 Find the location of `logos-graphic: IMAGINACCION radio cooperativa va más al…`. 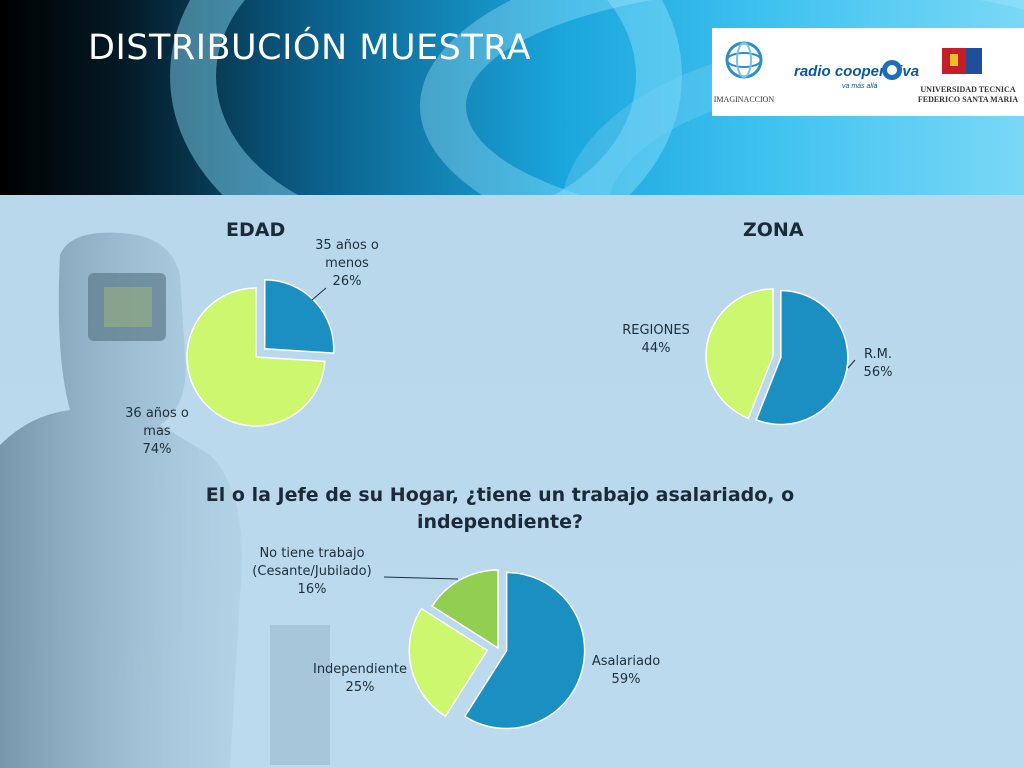

logos-graphic: IMAGINACCION radio cooperativa va más al… is located at coordinates (866, 72).